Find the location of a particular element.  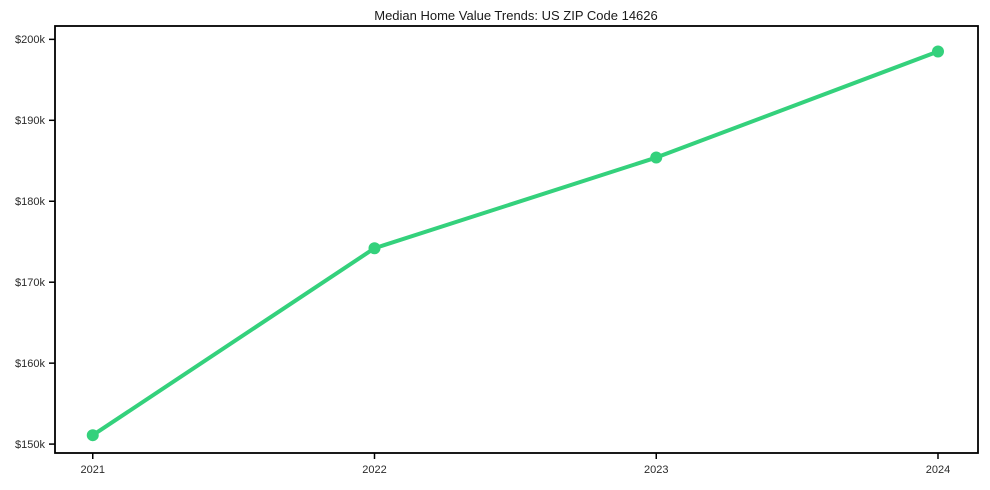

data-point-2024 is located at coordinates (937, 51).